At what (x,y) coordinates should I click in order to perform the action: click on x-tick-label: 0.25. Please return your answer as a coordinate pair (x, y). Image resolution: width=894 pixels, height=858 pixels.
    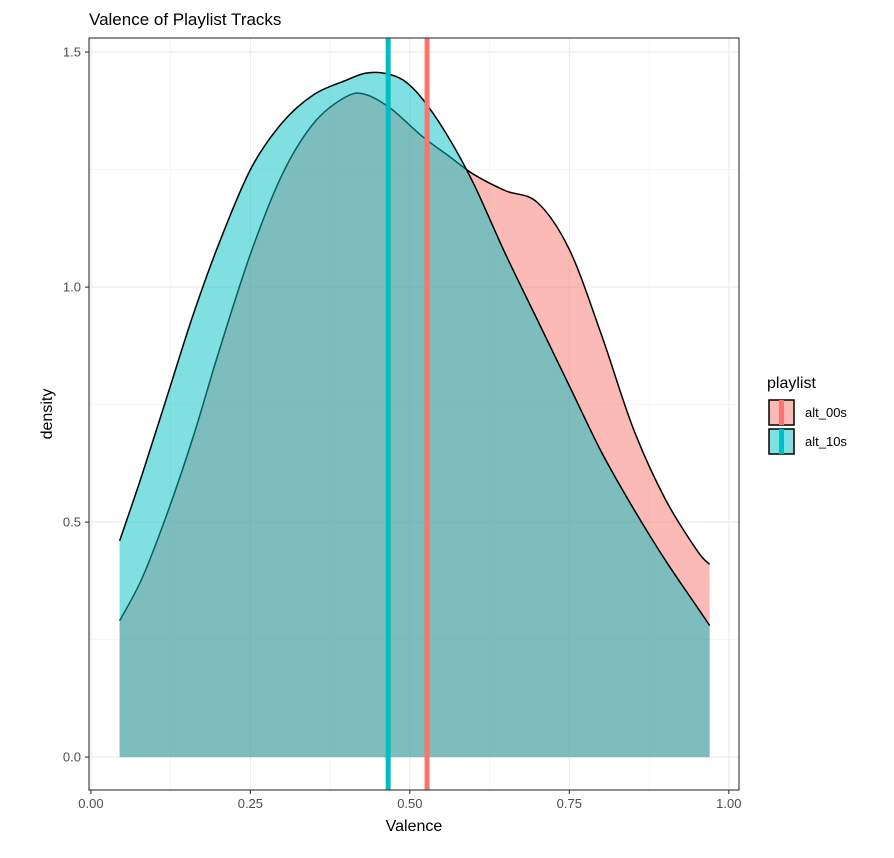
    Looking at the image, I should click on (250, 803).